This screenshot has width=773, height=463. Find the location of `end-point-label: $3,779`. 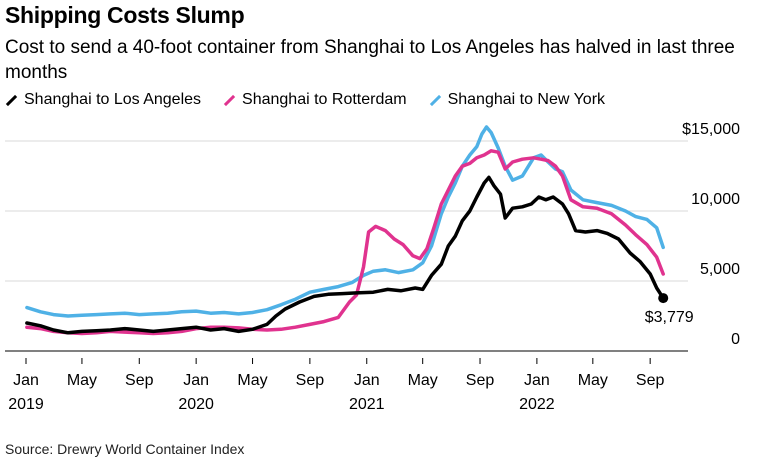

end-point-label: $3,779 is located at coordinates (669, 317).